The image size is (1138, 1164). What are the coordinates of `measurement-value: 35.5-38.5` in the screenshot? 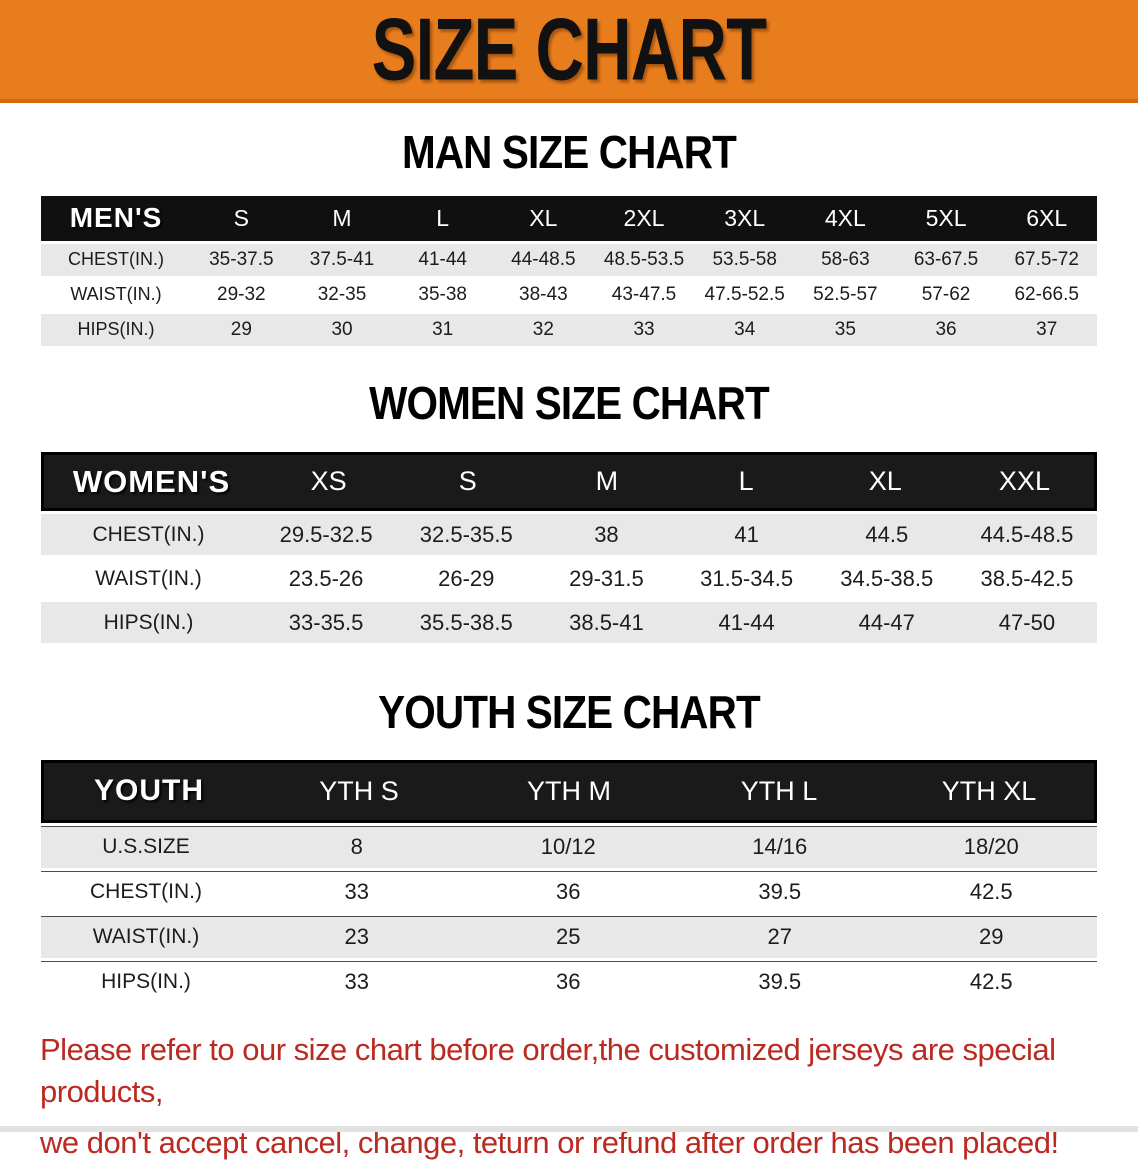 It's located at (466, 622).